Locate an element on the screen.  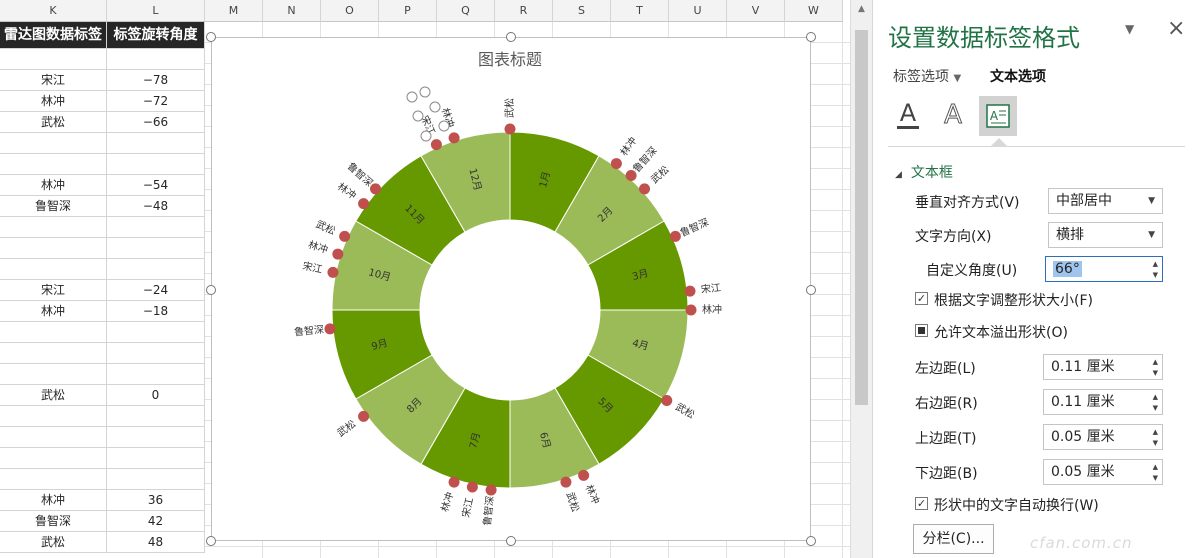
column-header-m: M is located at coordinates (234, 11).